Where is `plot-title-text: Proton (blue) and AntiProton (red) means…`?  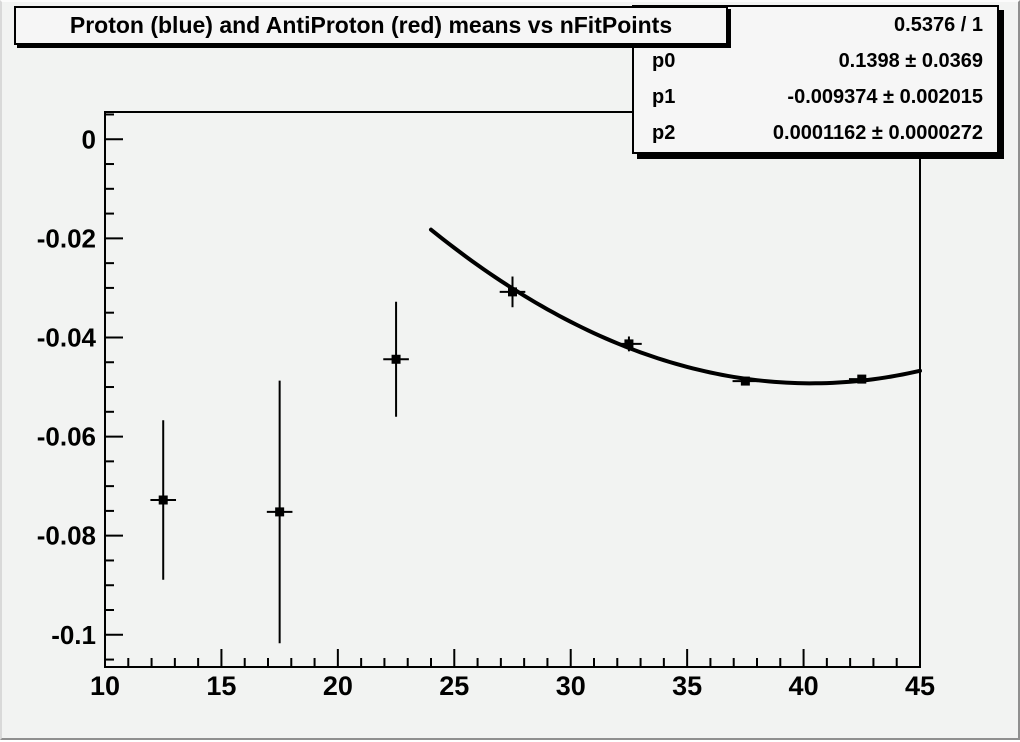 plot-title-text: Proton (blue) and AntiProton (red) means… is located at coordinates (371, 25).